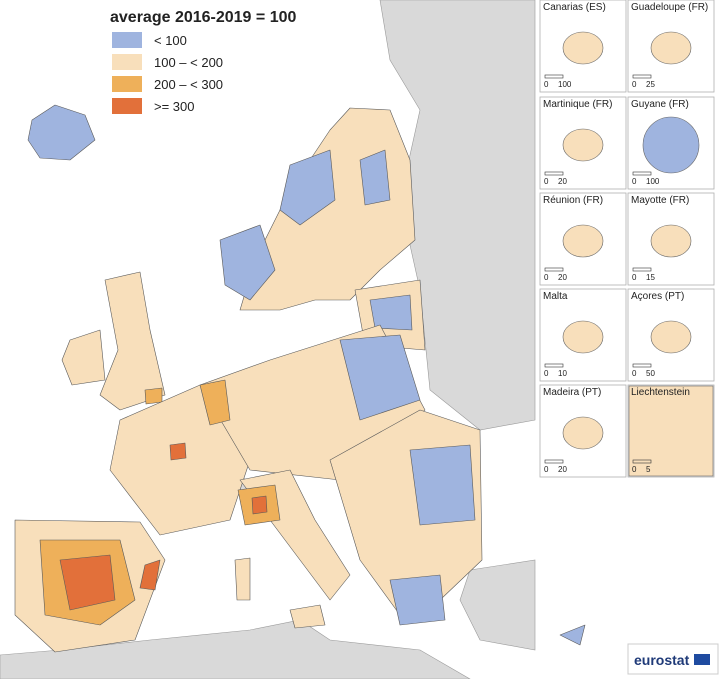 This screenshot has width=720, height=684. Describe the element at coordinates (650, 277) in the screenshot. I see `scale-label: 15` at that location.